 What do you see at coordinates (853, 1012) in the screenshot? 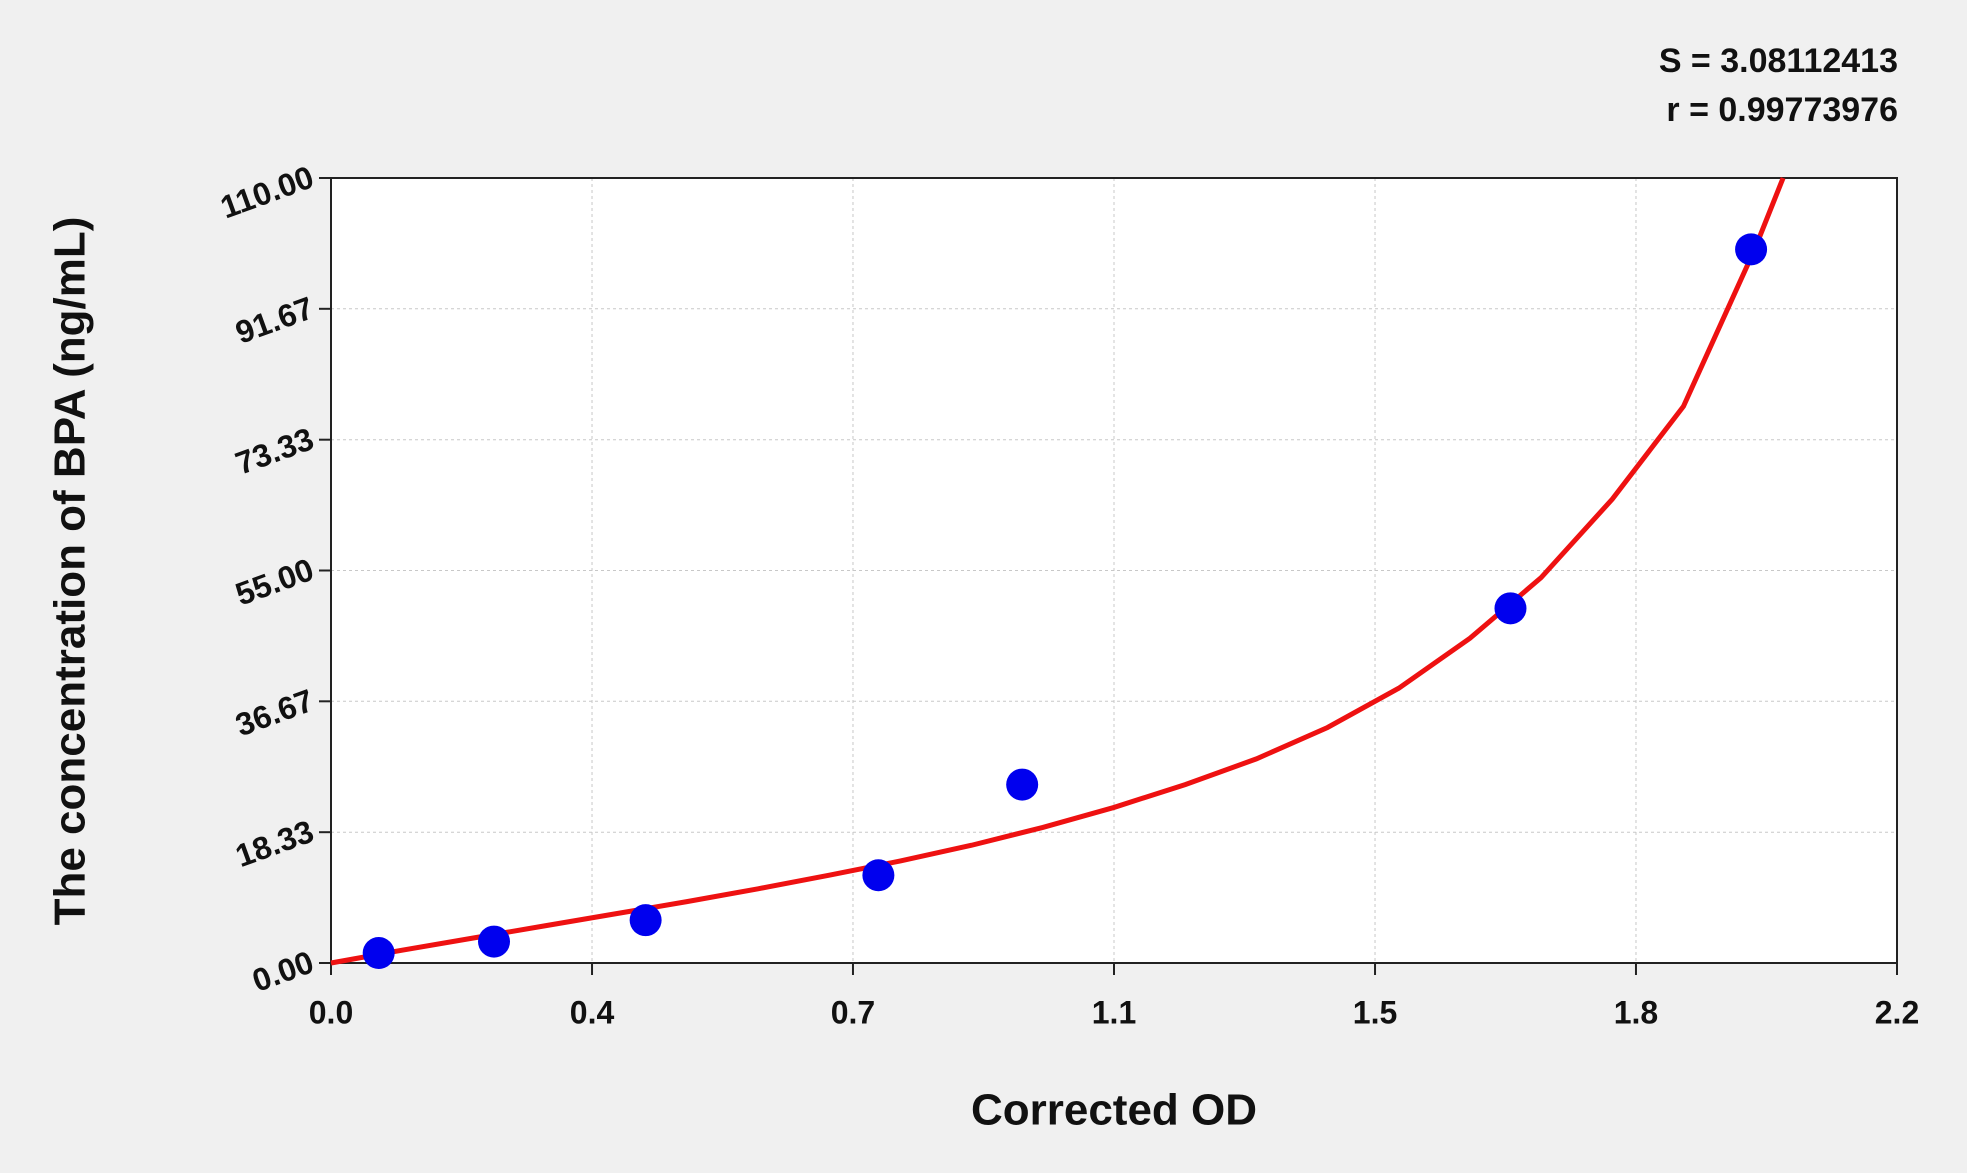
I see `x-tick-label: 0.7` at bounding box center [853, 1012].